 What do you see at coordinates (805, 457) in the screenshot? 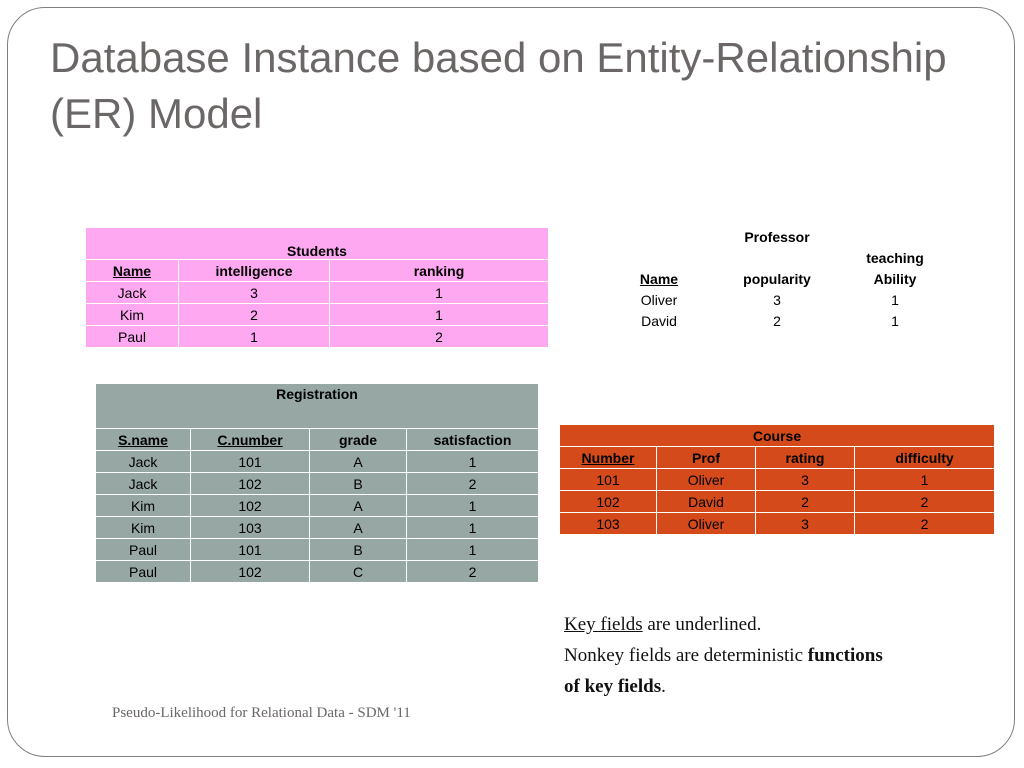
I see `course-header-rating: rating` at bounding box center [805, 457].